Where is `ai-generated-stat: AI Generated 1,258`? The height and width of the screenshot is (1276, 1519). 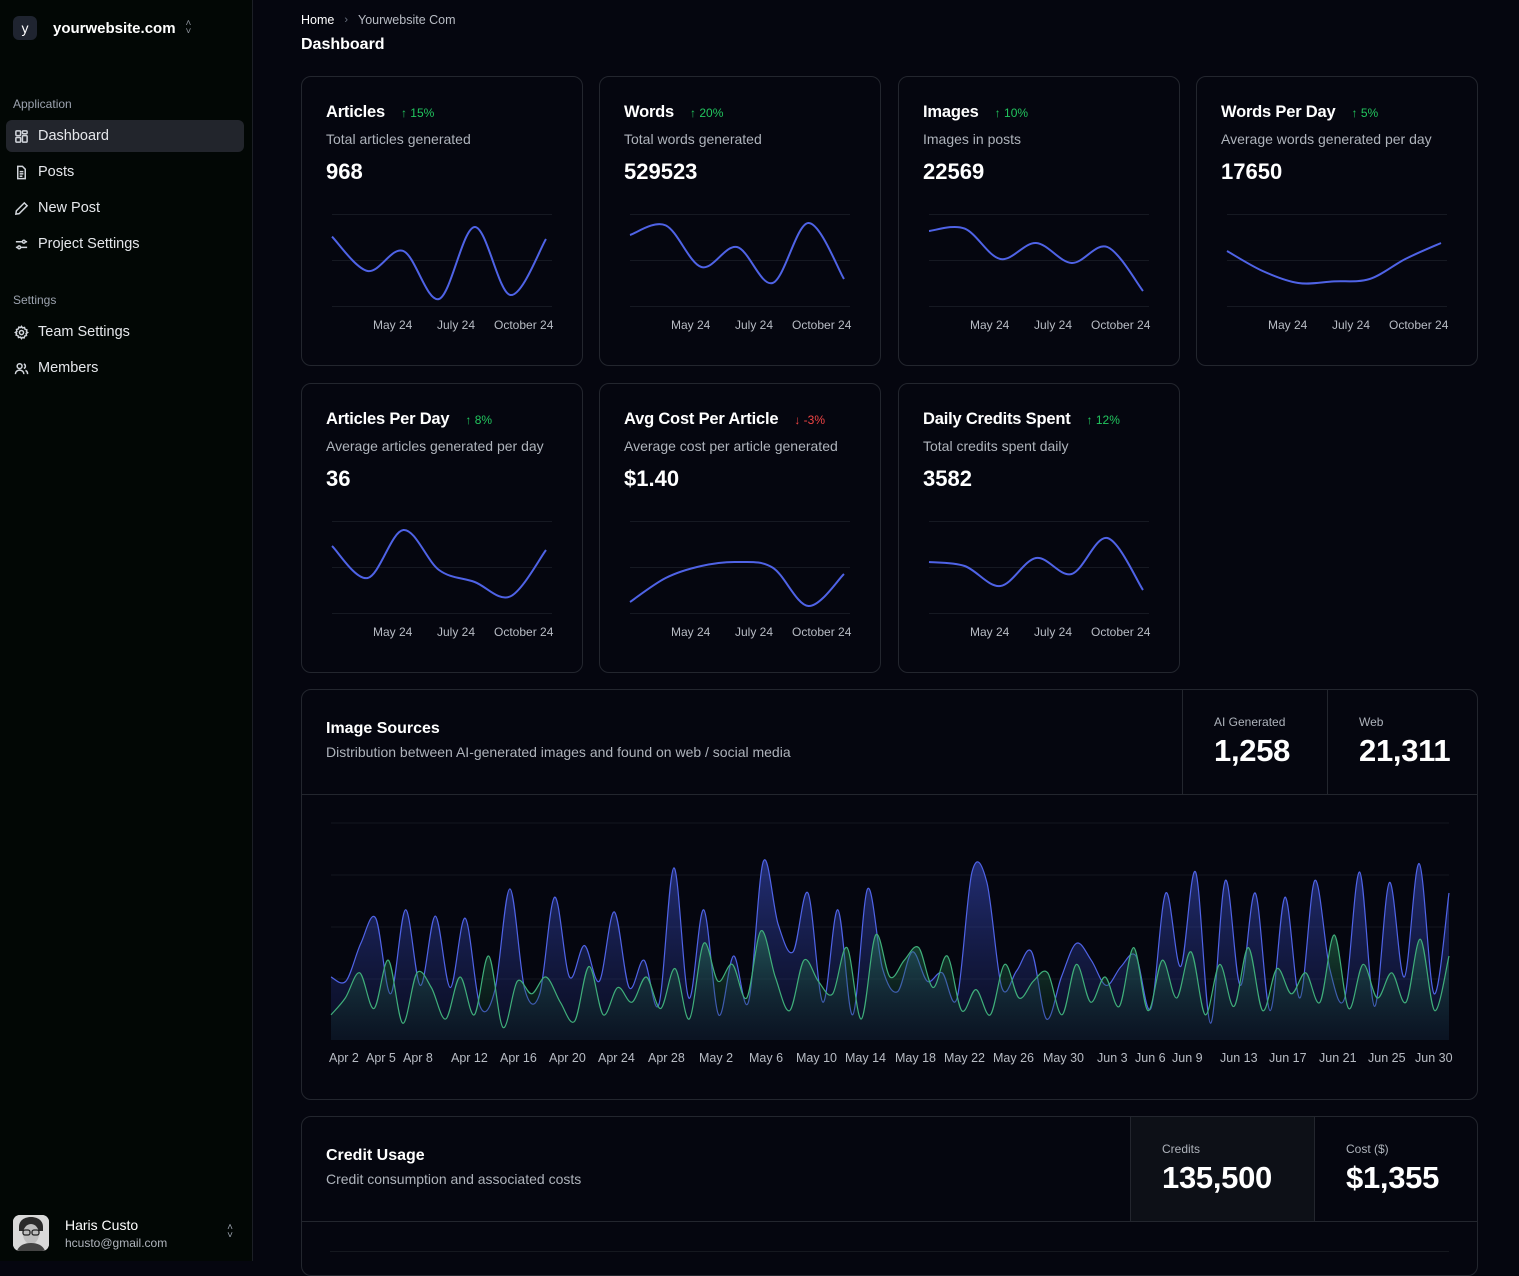
ai-generated-stat: AI Generated 1,258 is located at coordinates (1254, 742).